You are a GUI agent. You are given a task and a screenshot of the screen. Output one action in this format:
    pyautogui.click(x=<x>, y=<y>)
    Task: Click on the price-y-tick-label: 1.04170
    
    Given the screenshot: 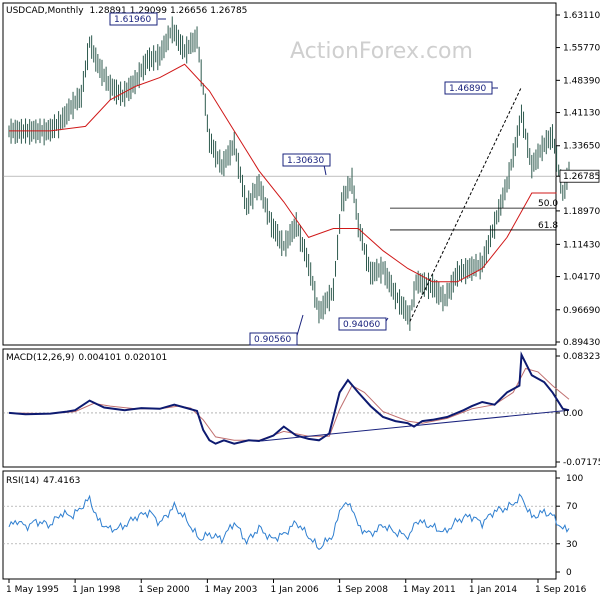 What is the action you would take?
    pyautogui.click(x=581, y=278)
    